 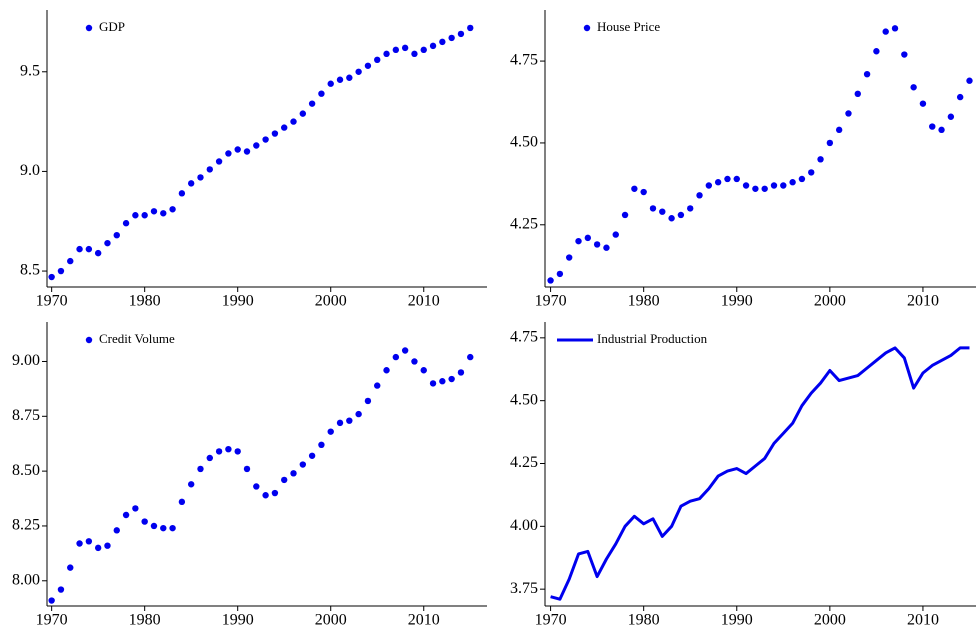 What do you see at coordinates (524, 223) in the screenshot?
I see `y-tick-label: 4.25` at bounding box center [524, 223].